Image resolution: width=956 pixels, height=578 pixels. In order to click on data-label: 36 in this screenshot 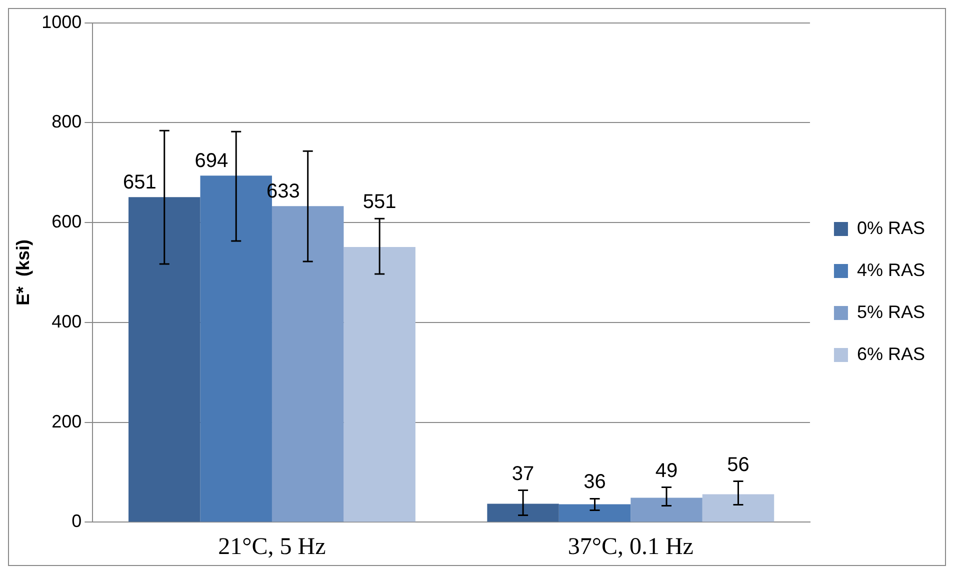, I will do `click(595, 482)`.